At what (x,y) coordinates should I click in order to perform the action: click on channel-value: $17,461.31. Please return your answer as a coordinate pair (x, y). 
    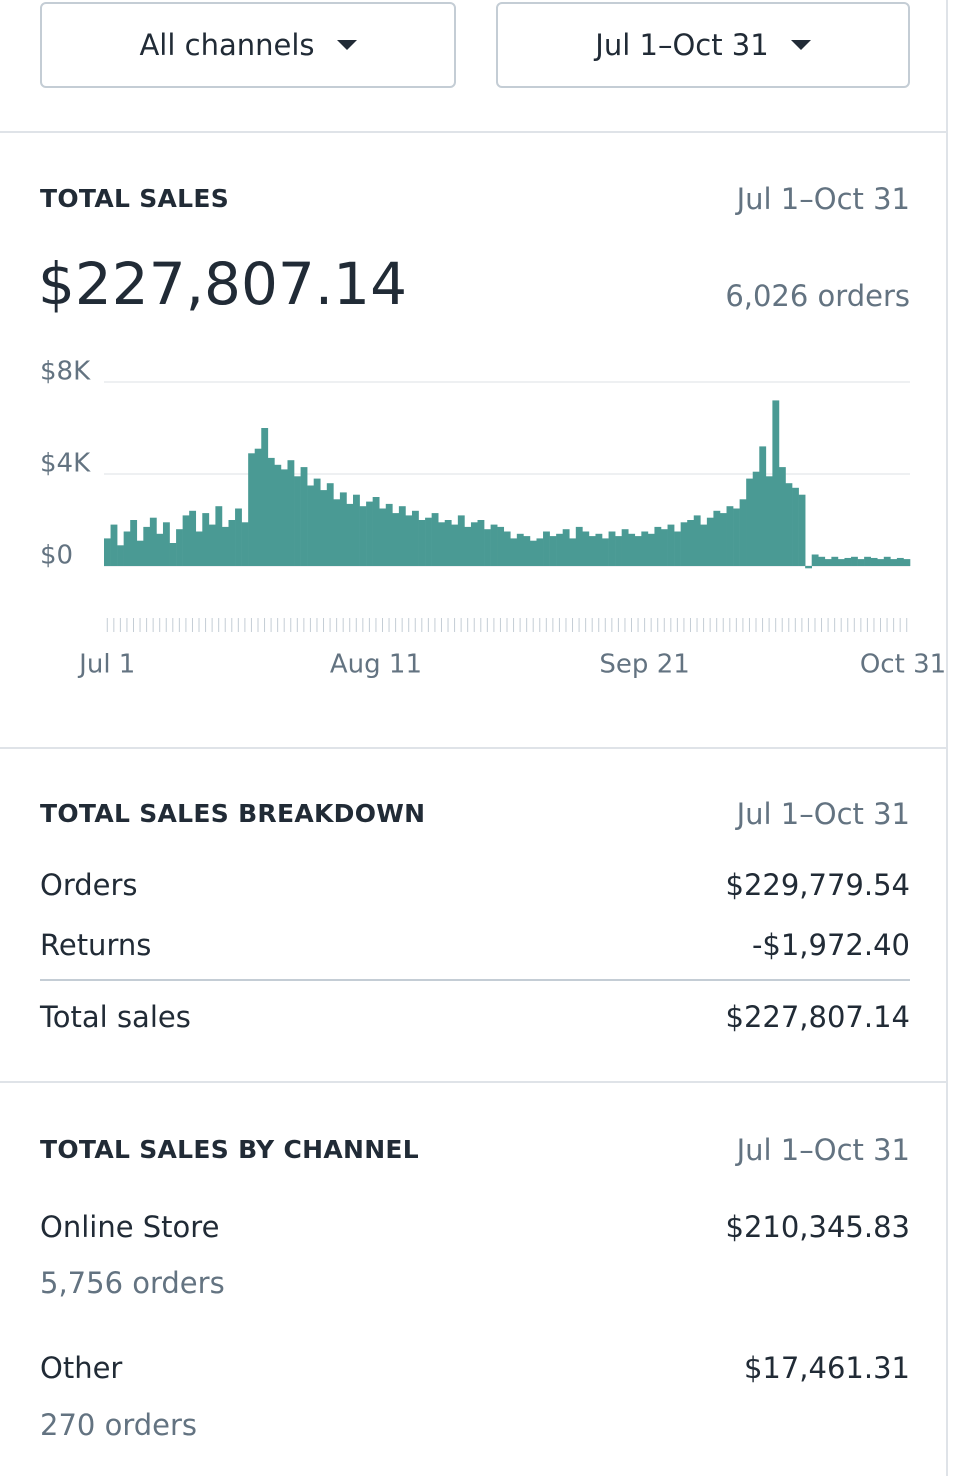
    Looking at the image, I should click on (826, 1368).